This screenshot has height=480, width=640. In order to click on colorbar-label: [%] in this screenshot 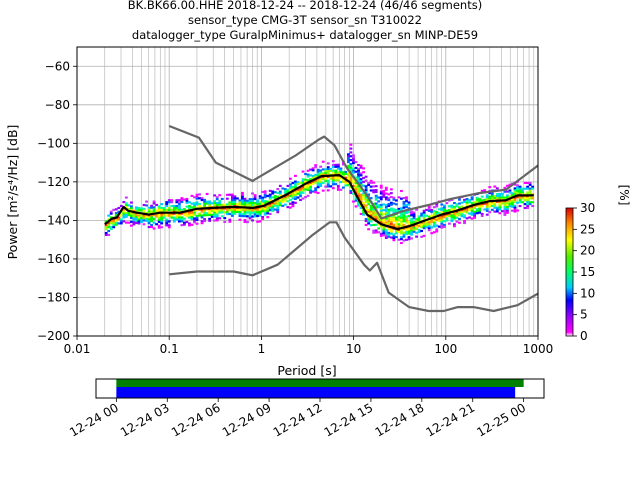, I will do `click(624, 195)`.